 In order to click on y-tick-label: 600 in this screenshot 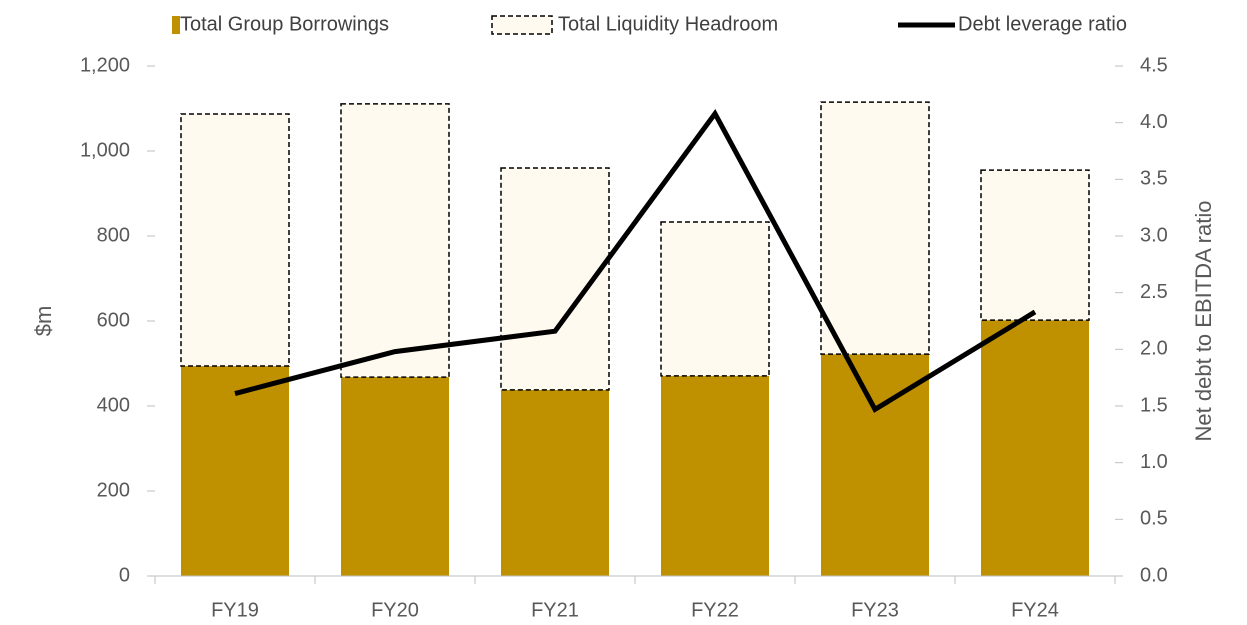, I will do `click(113, 320)`.